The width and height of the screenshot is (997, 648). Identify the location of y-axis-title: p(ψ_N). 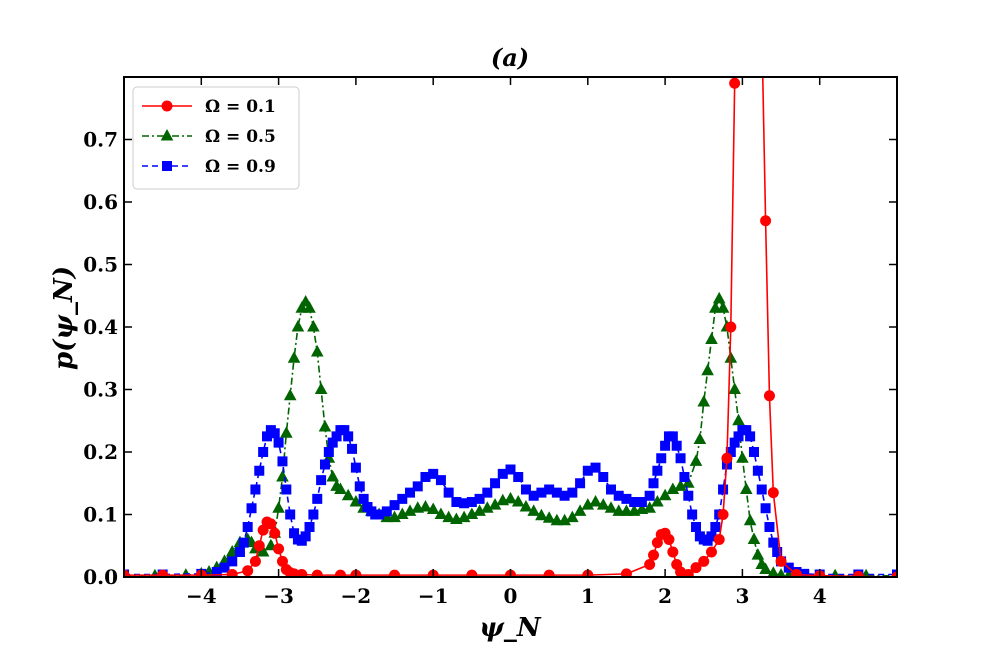
(64, 318).